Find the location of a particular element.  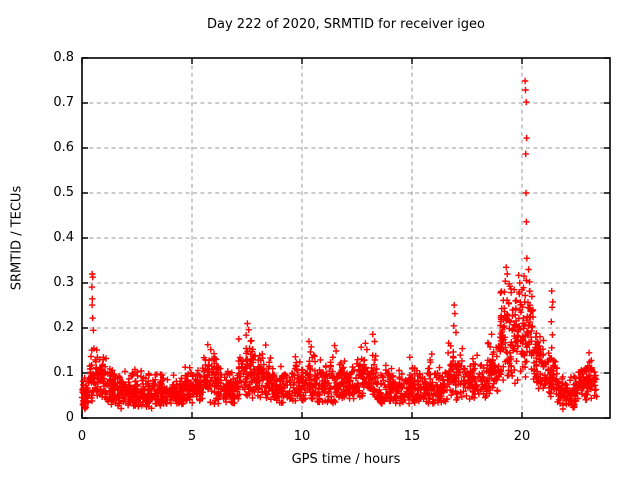

y-tick-label: 0.3 is located at coordinates (63, 282).